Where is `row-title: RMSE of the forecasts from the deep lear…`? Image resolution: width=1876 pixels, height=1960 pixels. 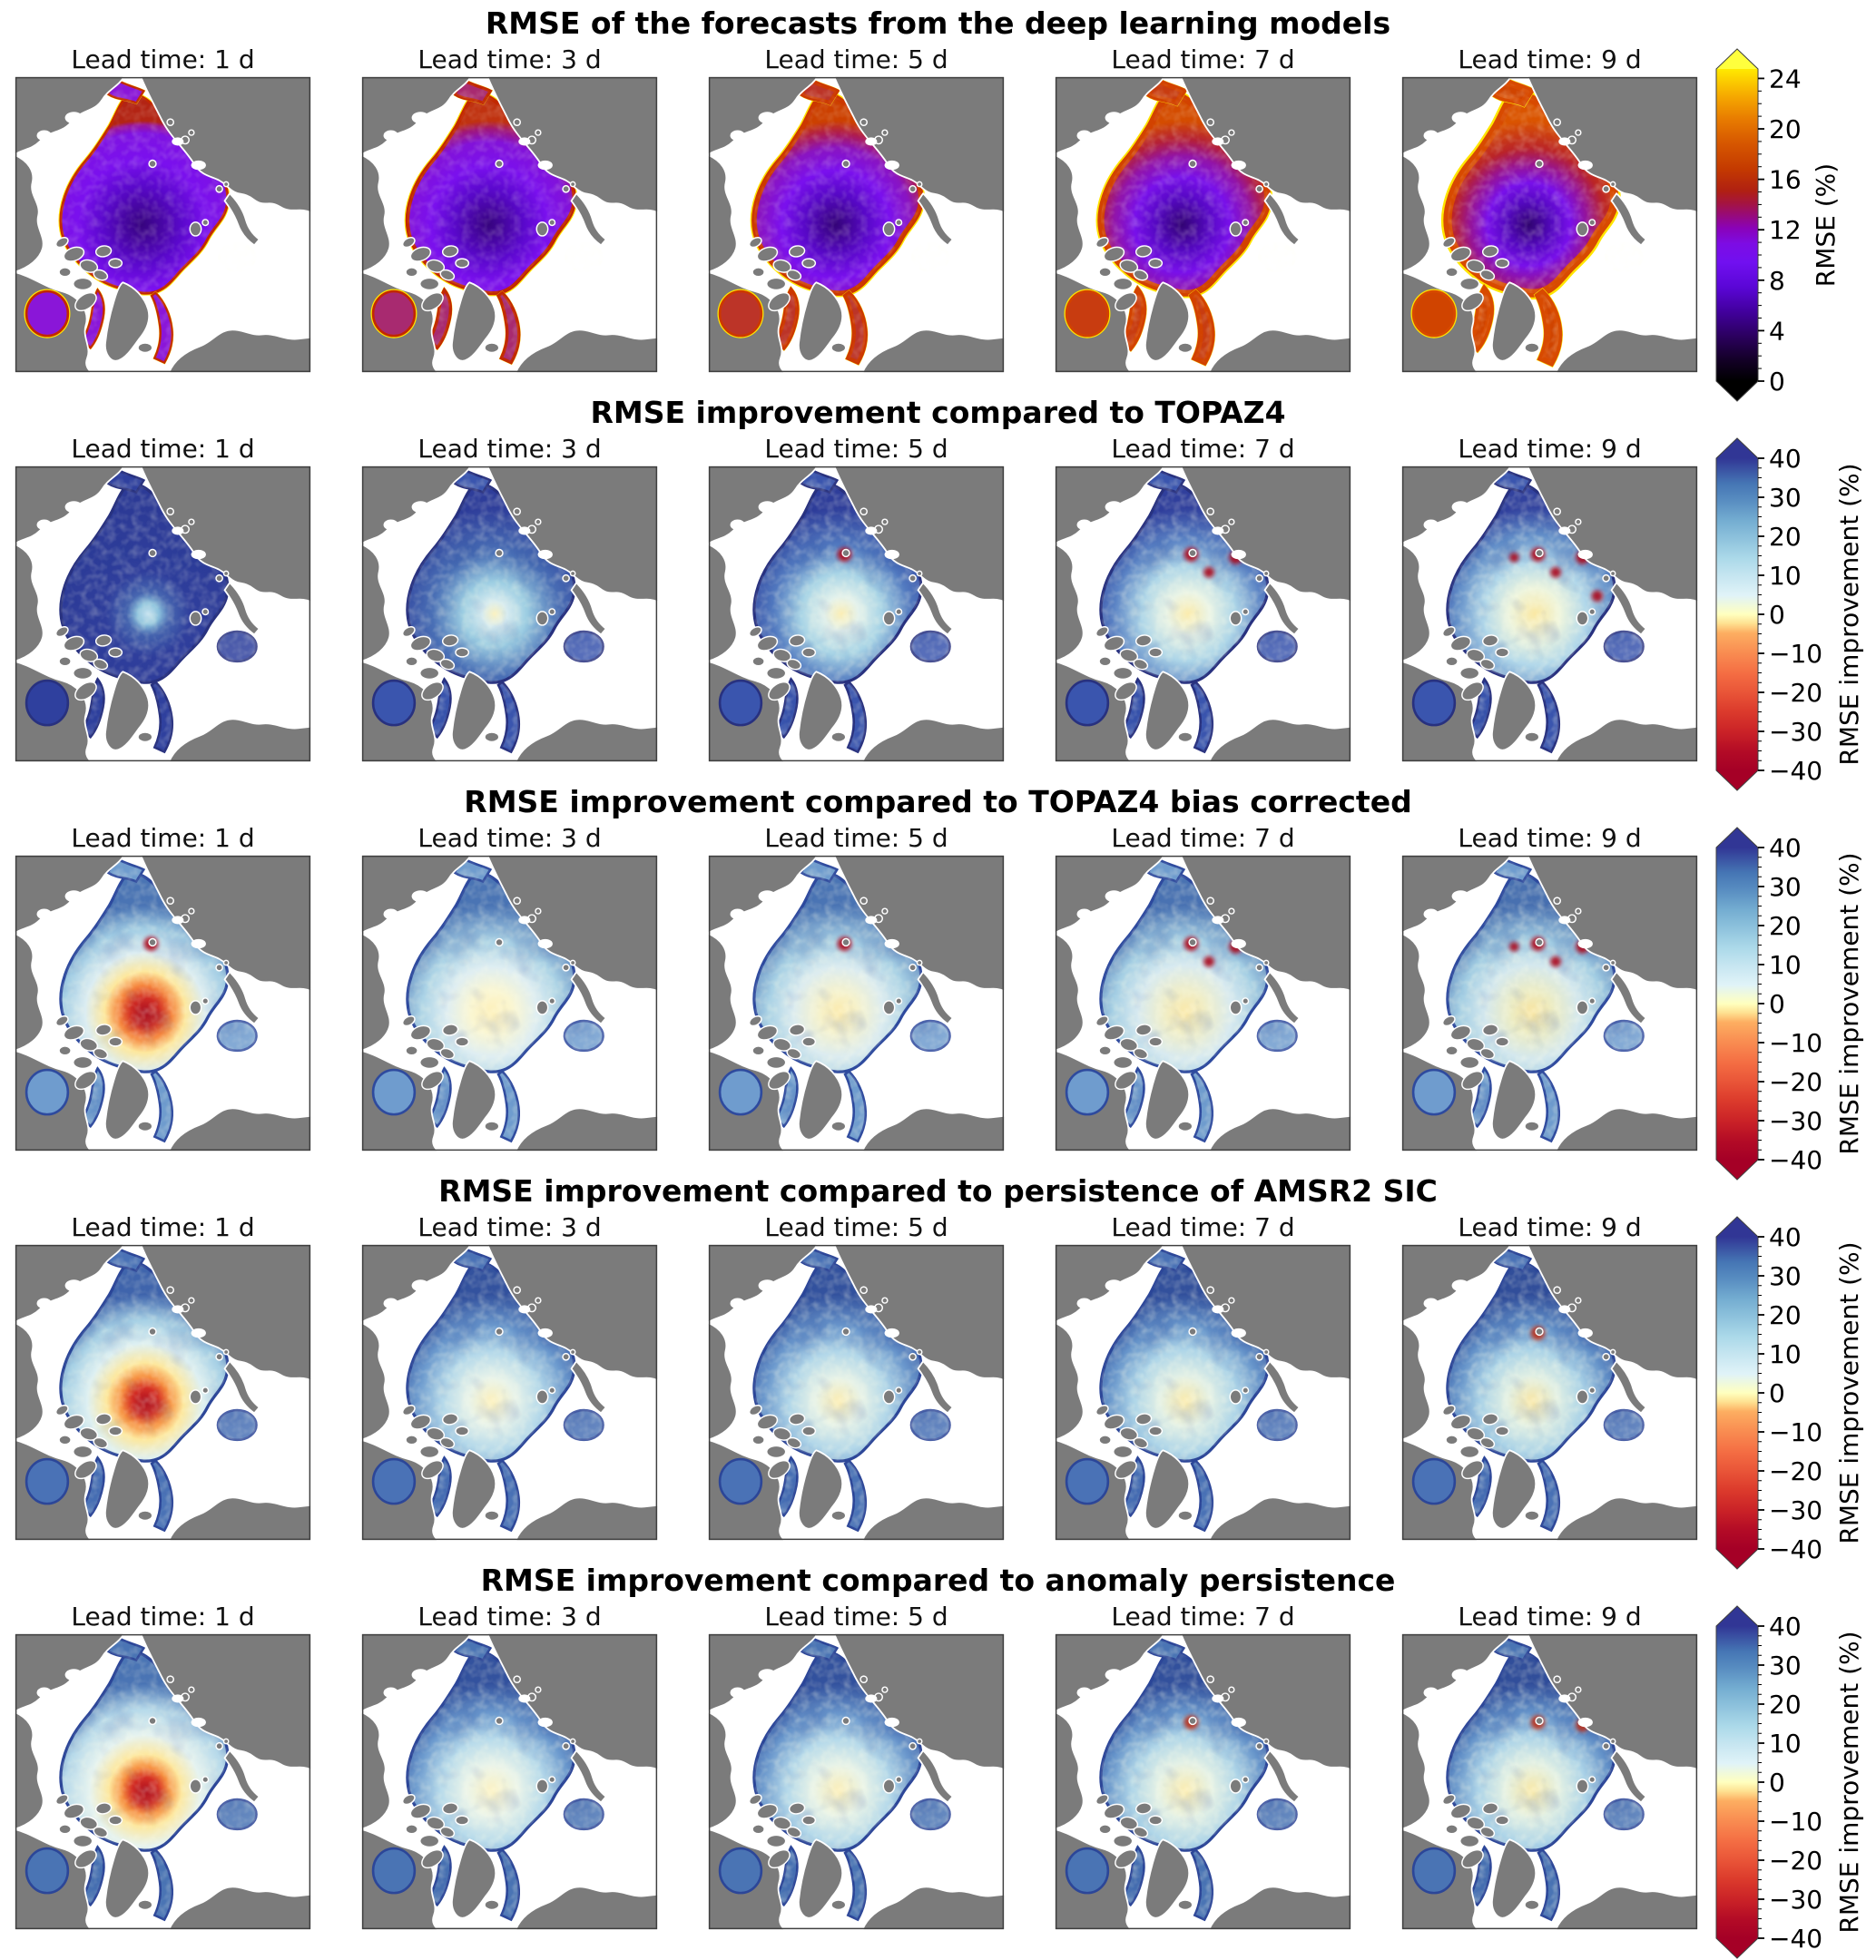
row-title: RMSE of the forecasts from the deep lear… is located at coordinates (938, 23).